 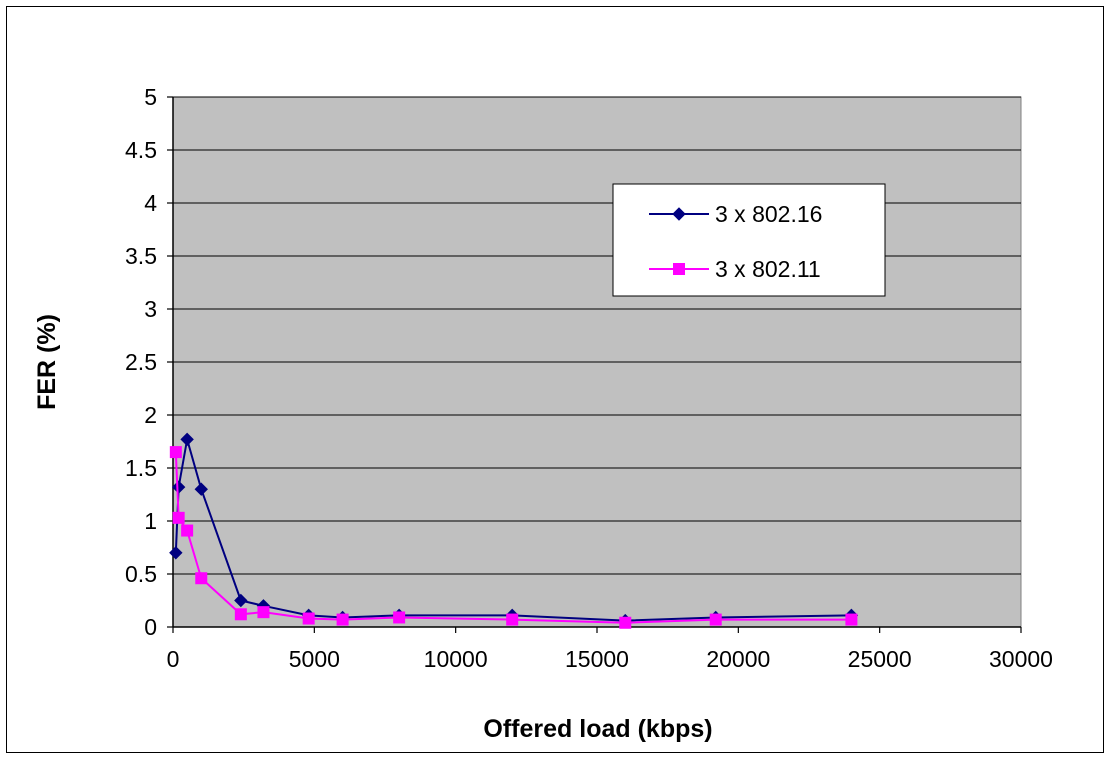 I want to click on y-tick-label: 3.5, so click(x=141, y=256).